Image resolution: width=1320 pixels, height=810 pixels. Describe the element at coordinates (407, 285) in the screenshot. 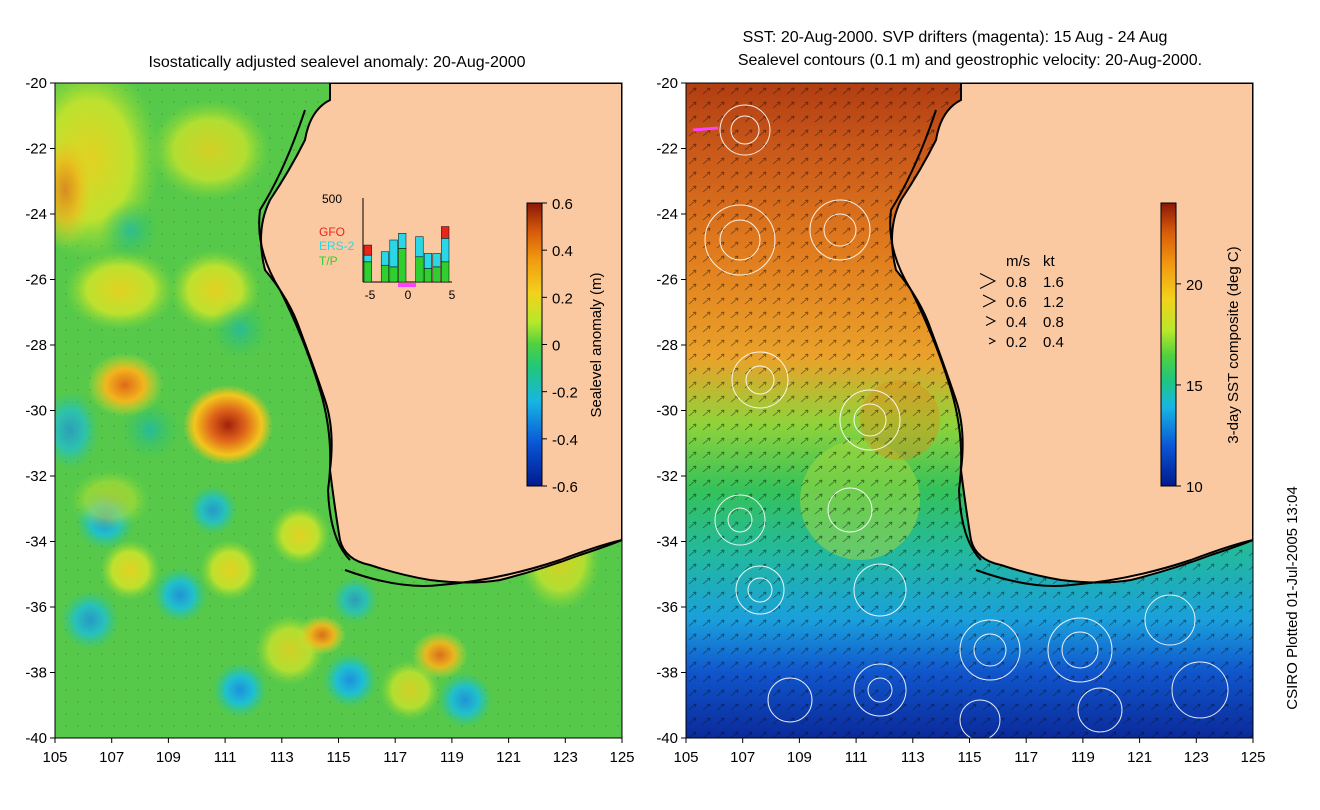

I see `inset-drifter-band` at that location.